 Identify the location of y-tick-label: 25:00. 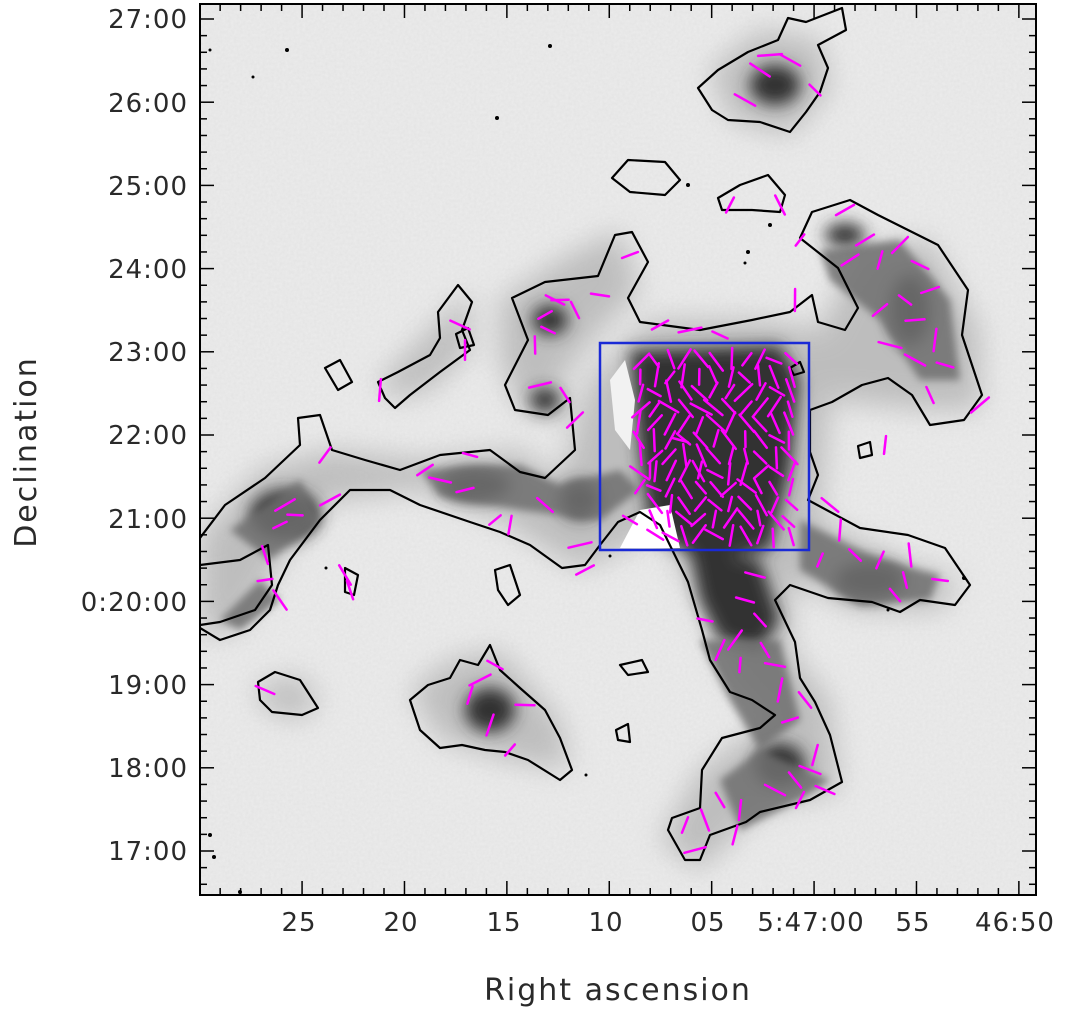
(148, 187).